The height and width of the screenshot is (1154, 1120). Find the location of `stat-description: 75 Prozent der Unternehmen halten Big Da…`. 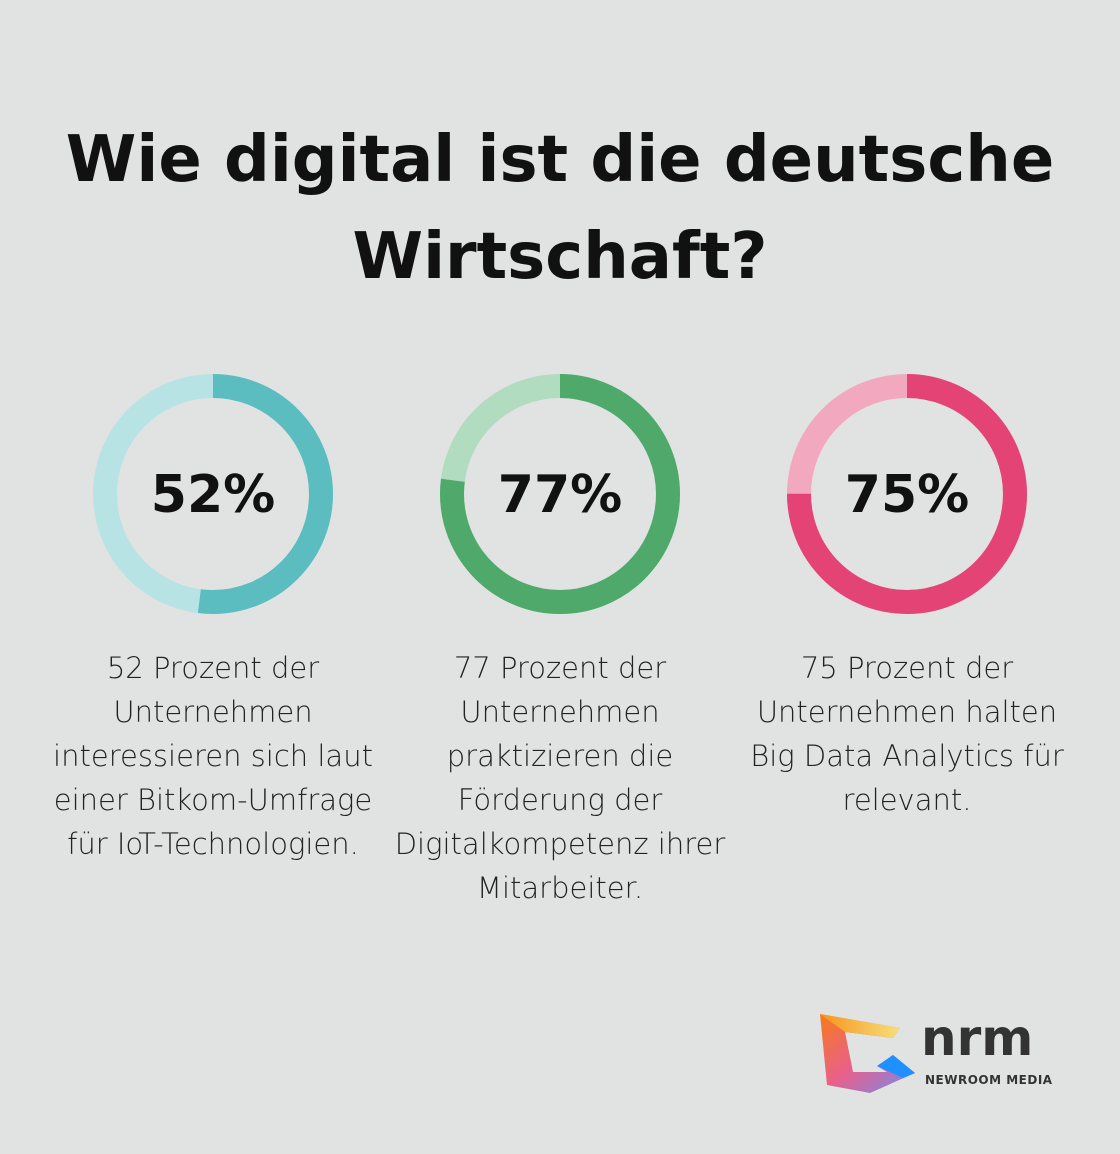

stat-description: 75 Prozent der Unternehmen halten Big Da… is located at coordinates (907, 734).